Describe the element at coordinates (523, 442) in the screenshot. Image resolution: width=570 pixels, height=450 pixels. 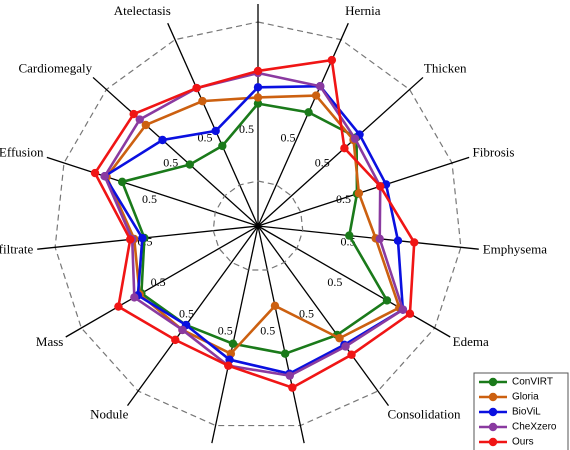
I see `legend-label: Ours` at that location.